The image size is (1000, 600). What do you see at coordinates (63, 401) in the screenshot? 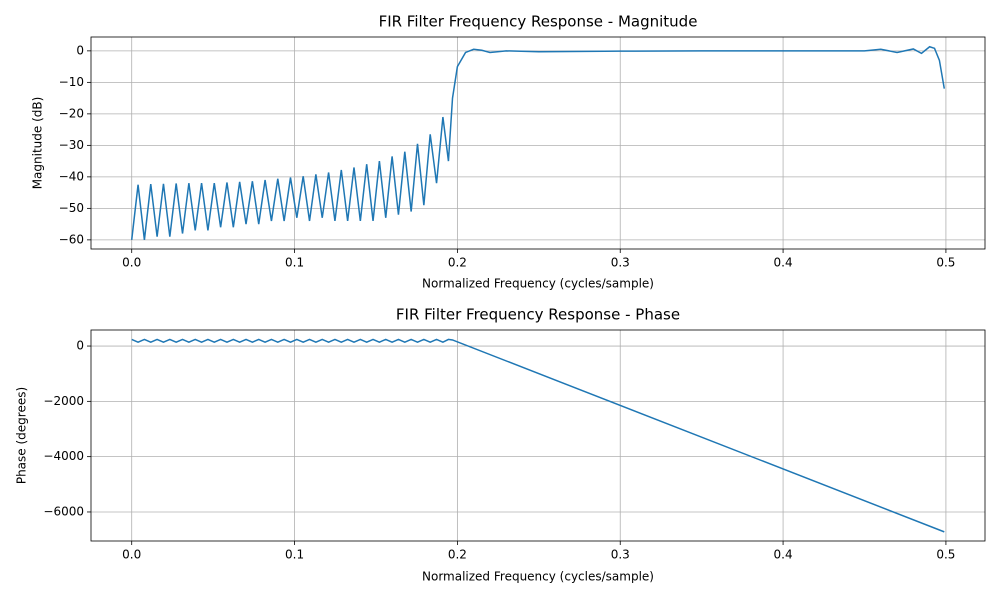
I see `y-tick-label: −2000` at bounding box center [63, 401].